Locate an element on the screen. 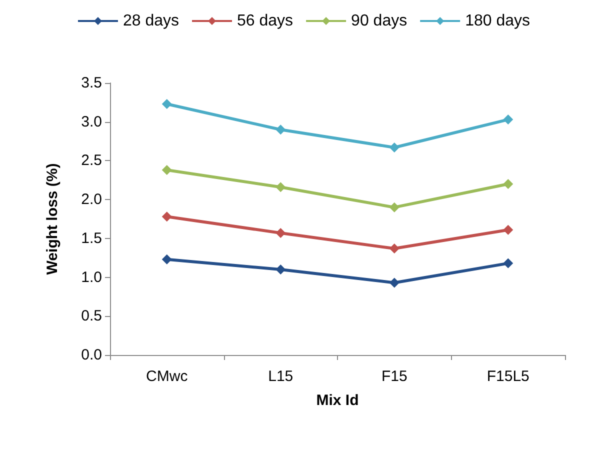 This screenshot has width=607, height=459. legend-label: 90 days is located at coordinates (379, 21).